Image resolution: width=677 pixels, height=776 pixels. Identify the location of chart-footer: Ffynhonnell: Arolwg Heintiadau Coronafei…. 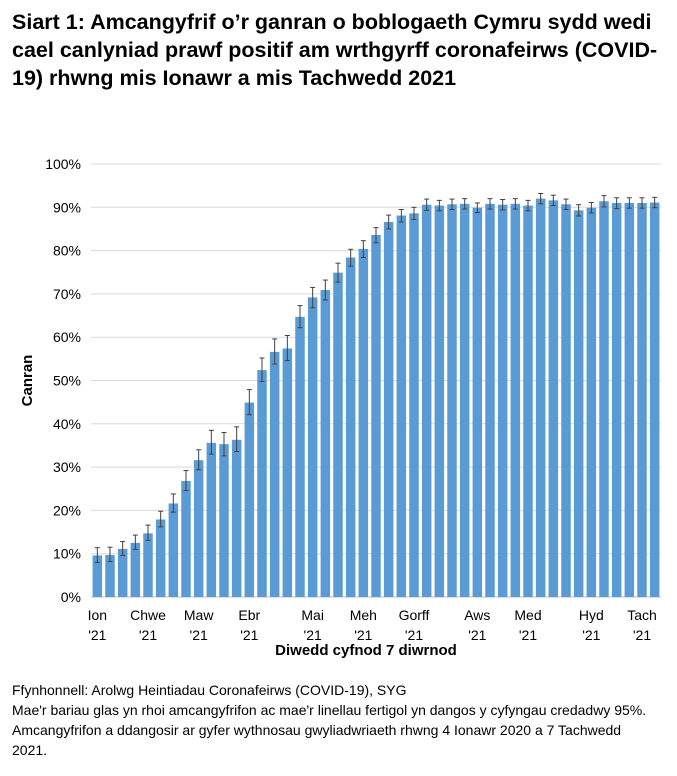
(332, 720).